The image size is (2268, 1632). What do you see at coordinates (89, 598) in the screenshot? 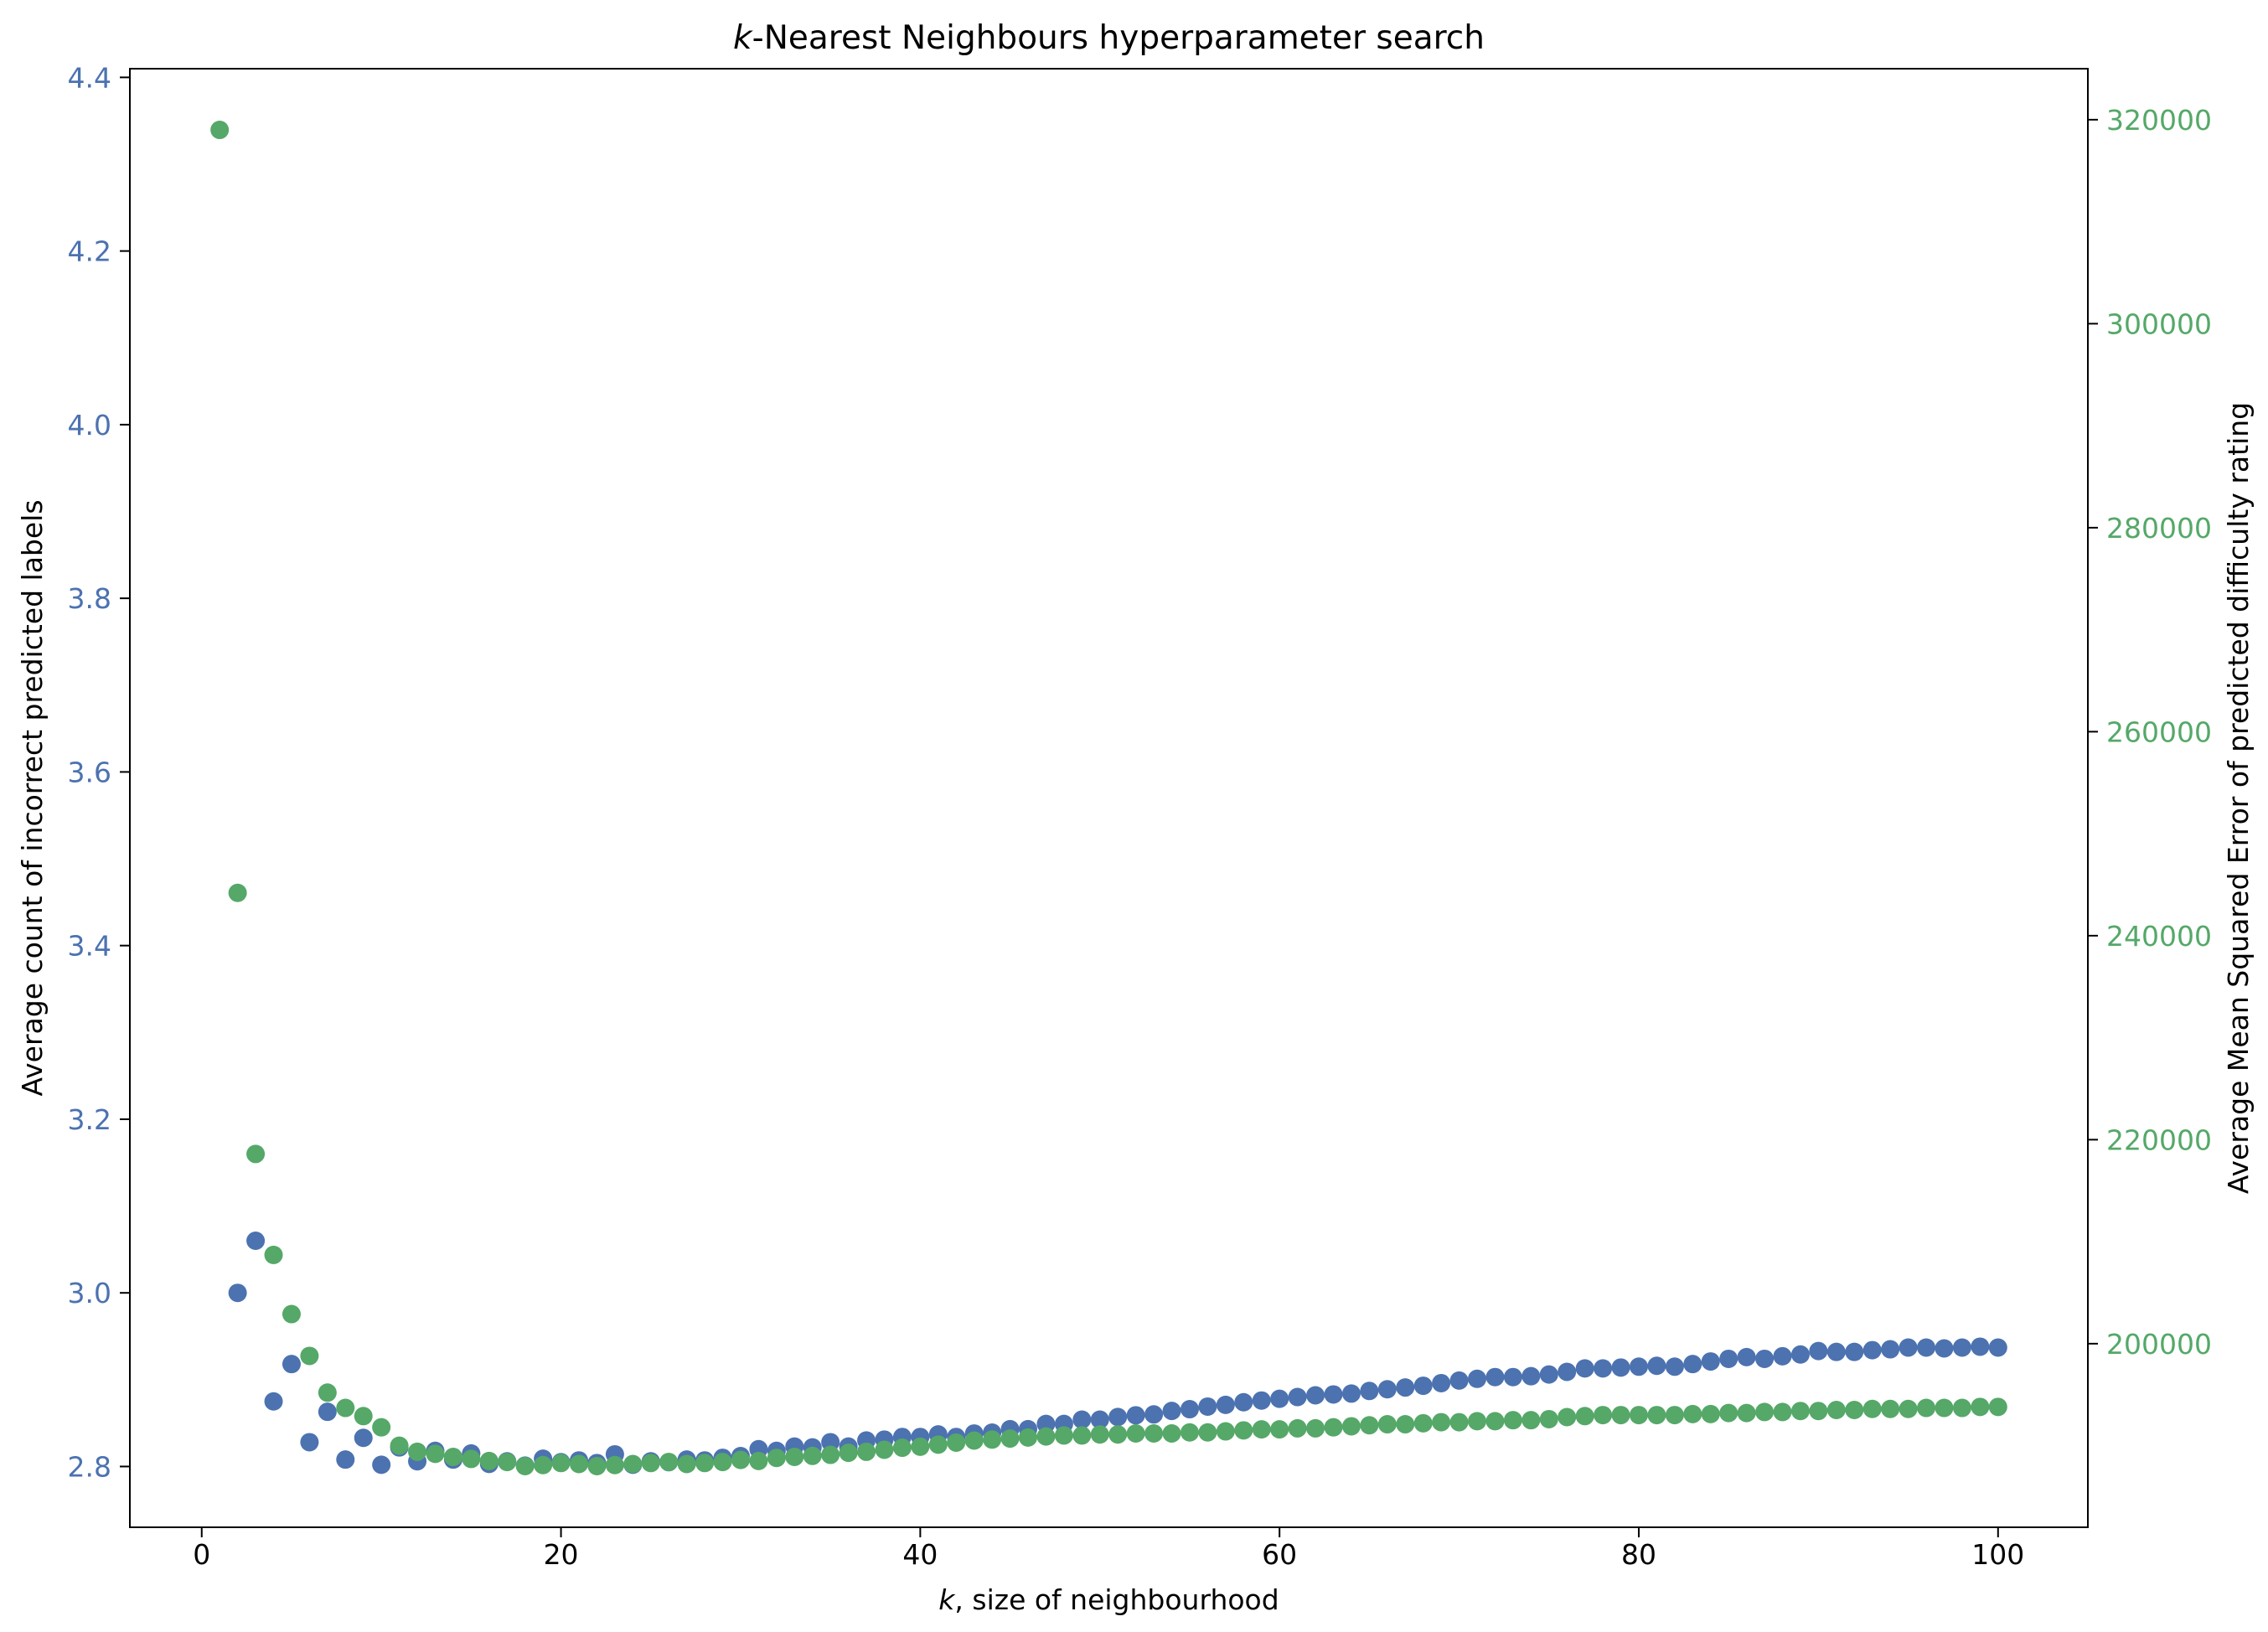
I see `left-y-tick-label: 3.8` at bounding box center [89, 598].